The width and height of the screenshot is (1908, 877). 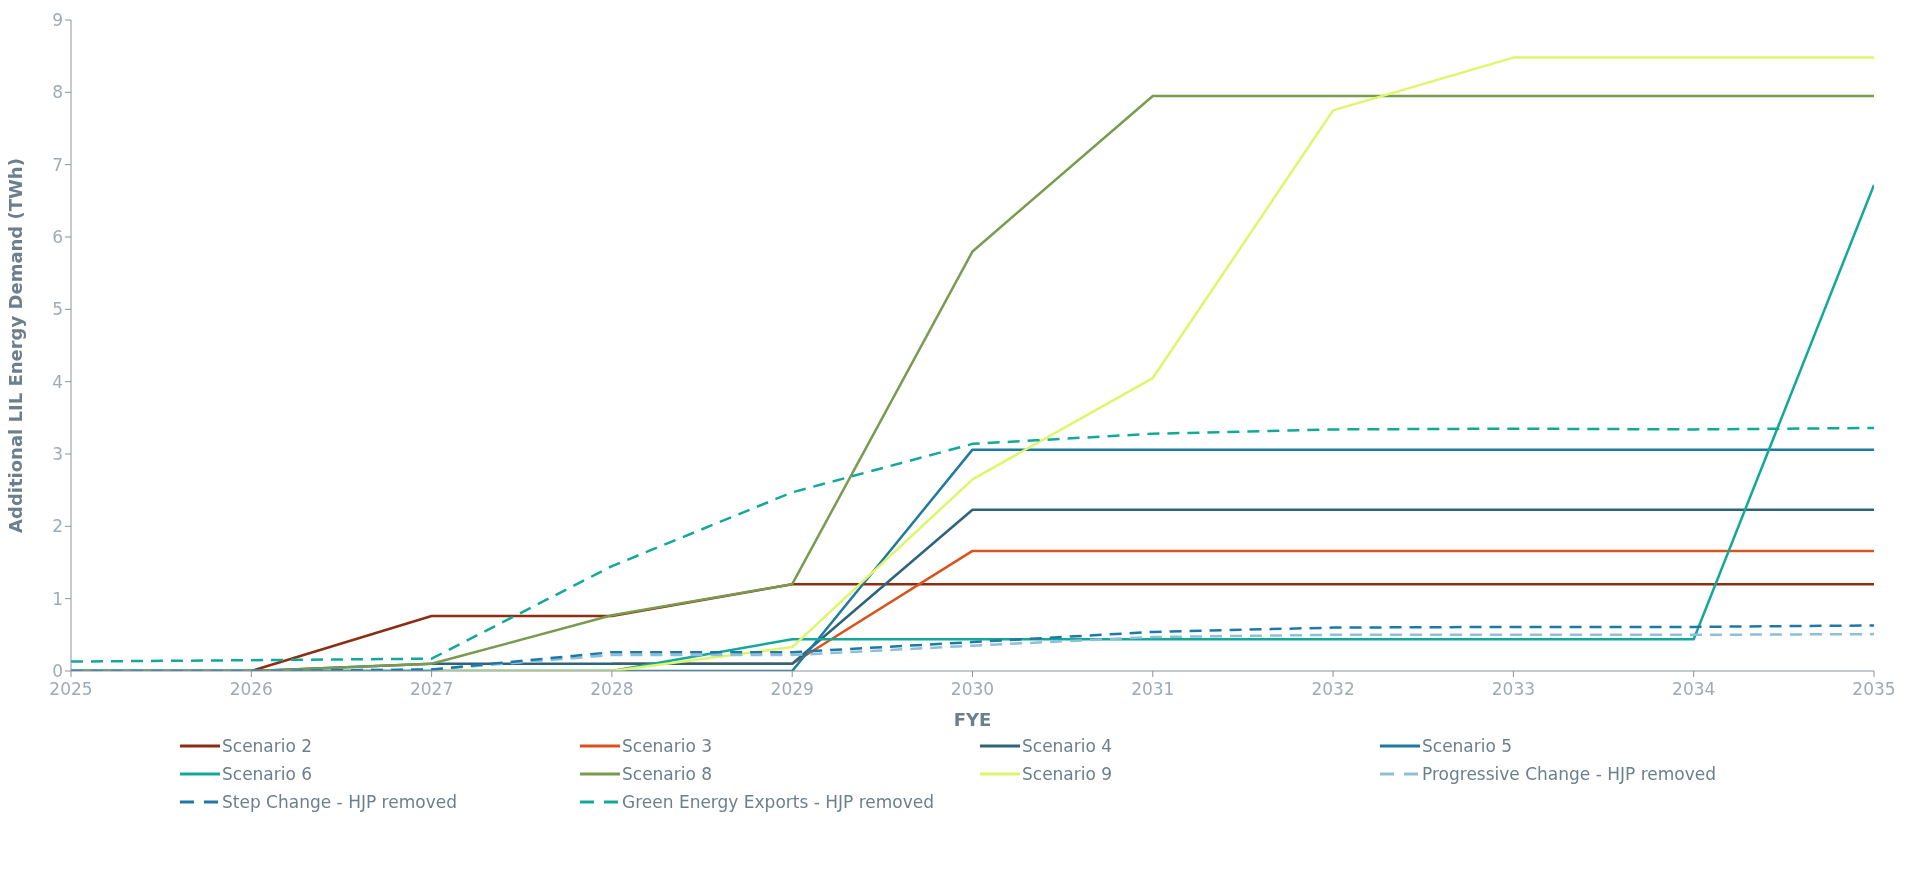 What do you see at coordinates (57, 92) in the screenshot?
I see `y-tick-label: 8` at bounding box center [57, 92].